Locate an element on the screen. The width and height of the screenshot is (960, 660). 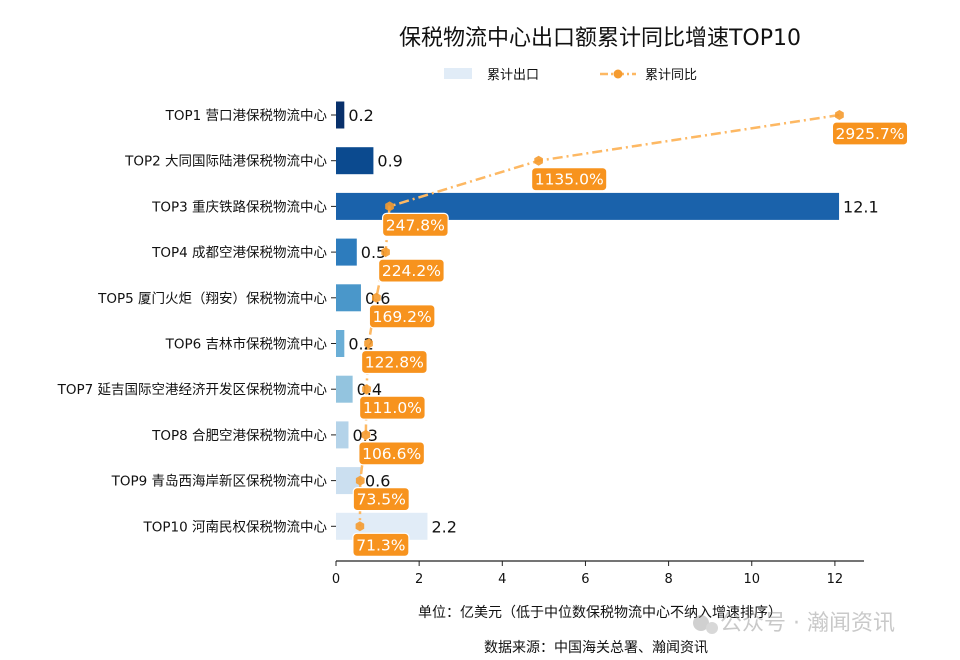
growth-label: 71.3% is located at coordinates (380, 545).